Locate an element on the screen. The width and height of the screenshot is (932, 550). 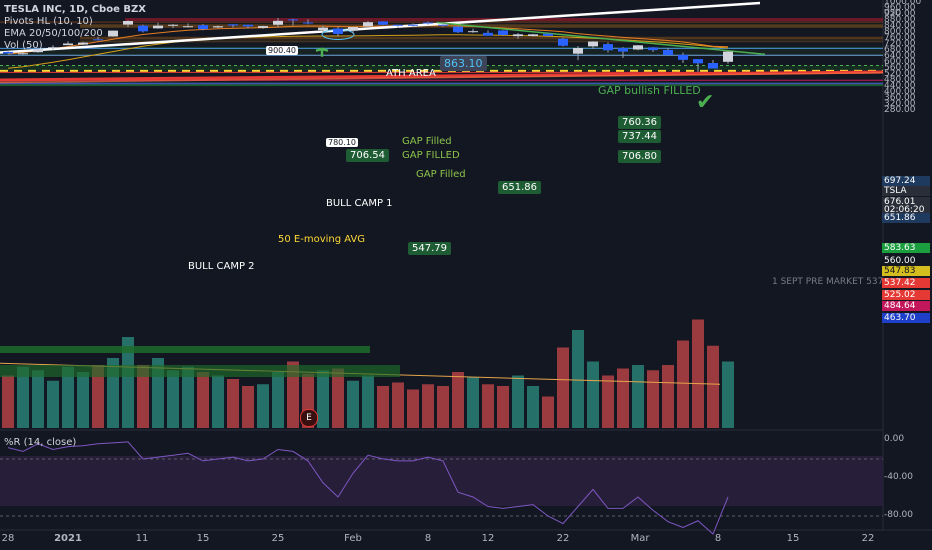
level-box-760: 760.36 is located at coordinates (639, 122).